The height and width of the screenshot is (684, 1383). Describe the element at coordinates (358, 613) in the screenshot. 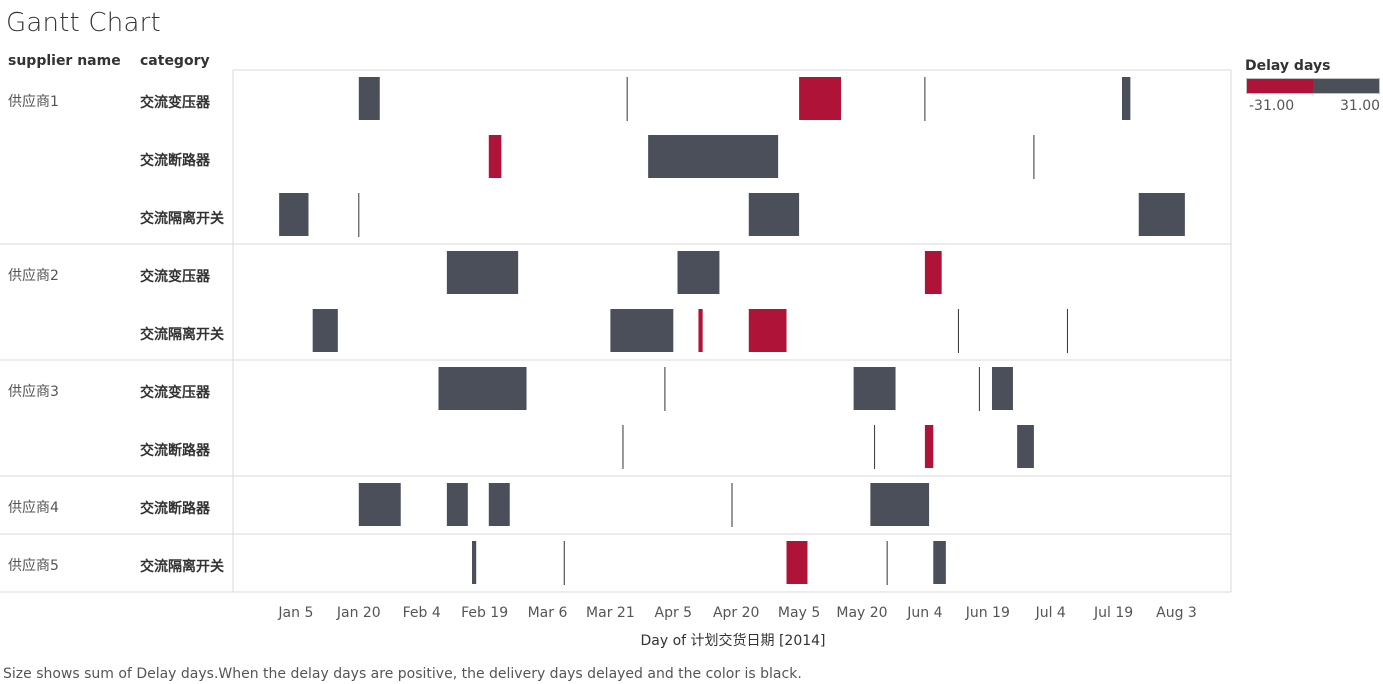

I see `x-tick-label: Jan 20` at that location.